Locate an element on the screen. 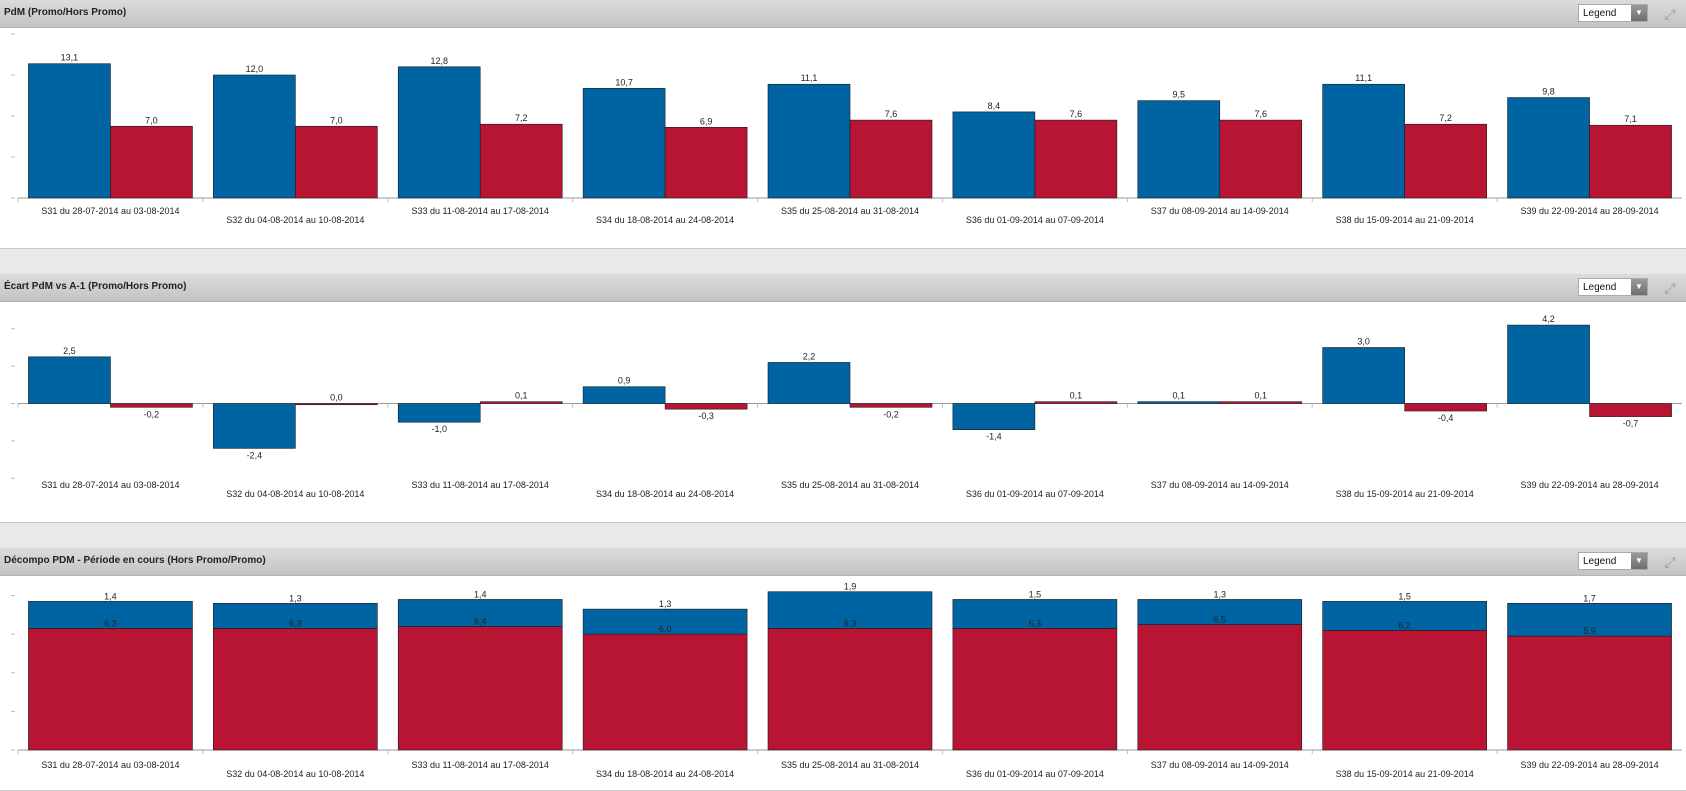  panel-header: PdM (Promo/Hors Promo) Legend ▼ ⤢ is located at coordinates (843, 14).